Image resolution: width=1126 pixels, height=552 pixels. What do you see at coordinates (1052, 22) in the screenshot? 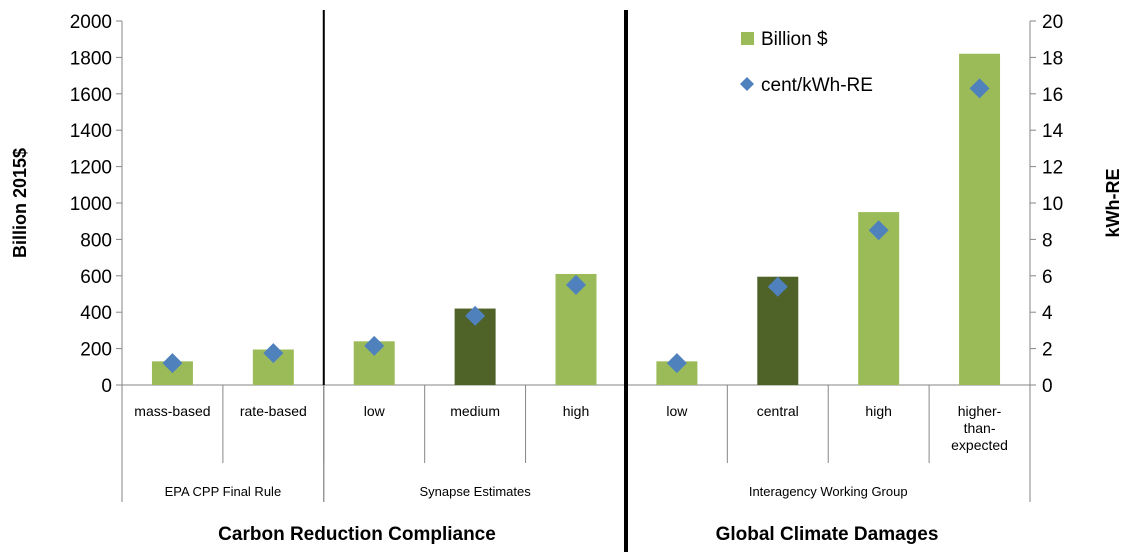
I see `right-tick-label: 20` at bounding box center [1052, 22].